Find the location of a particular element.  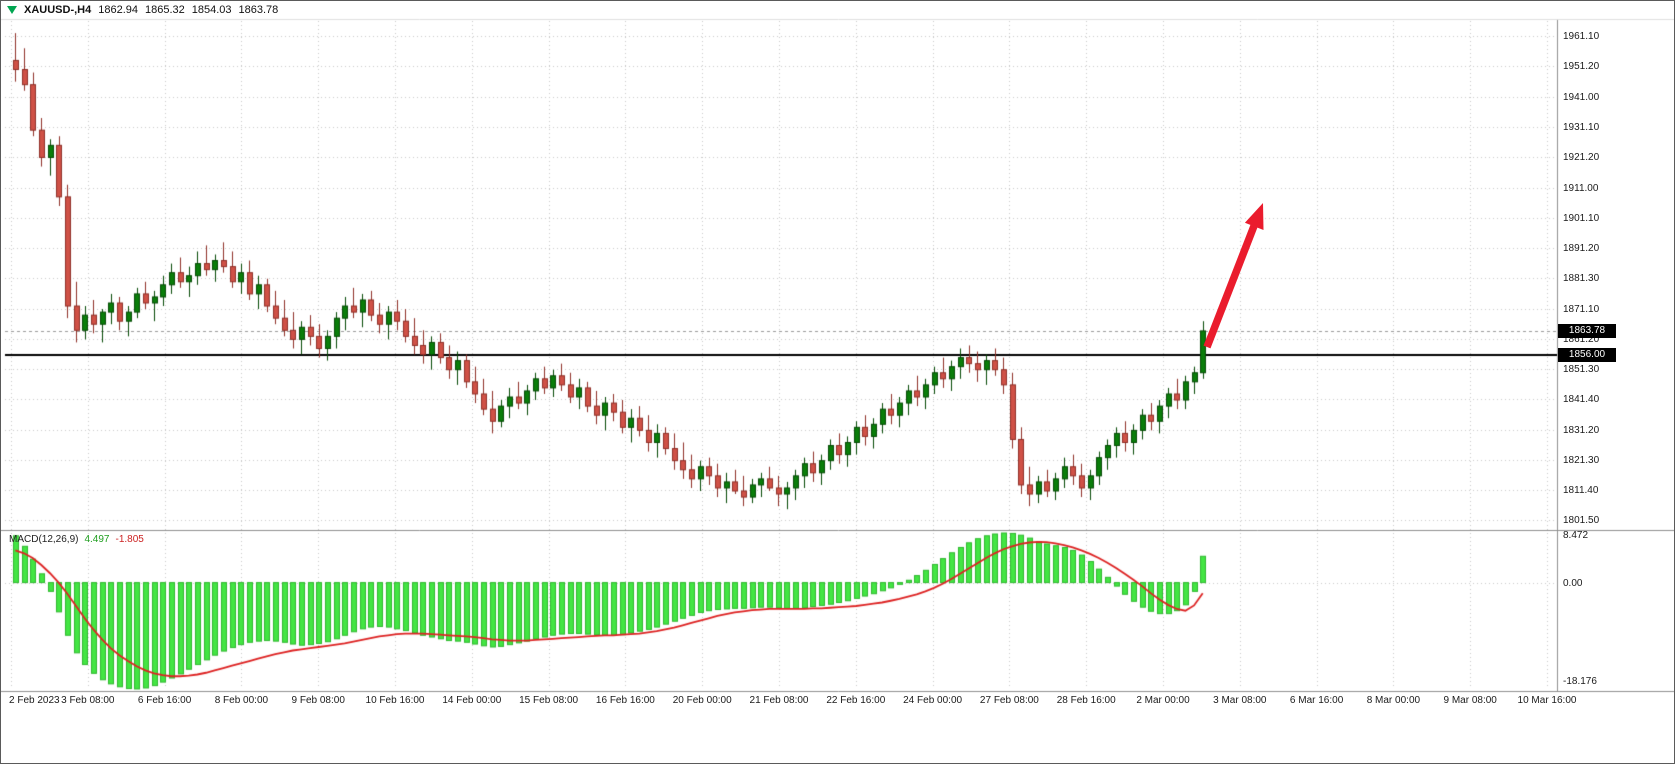

time-axis-label: 15 Feb 08:00 is located at coordinates (549, 700).